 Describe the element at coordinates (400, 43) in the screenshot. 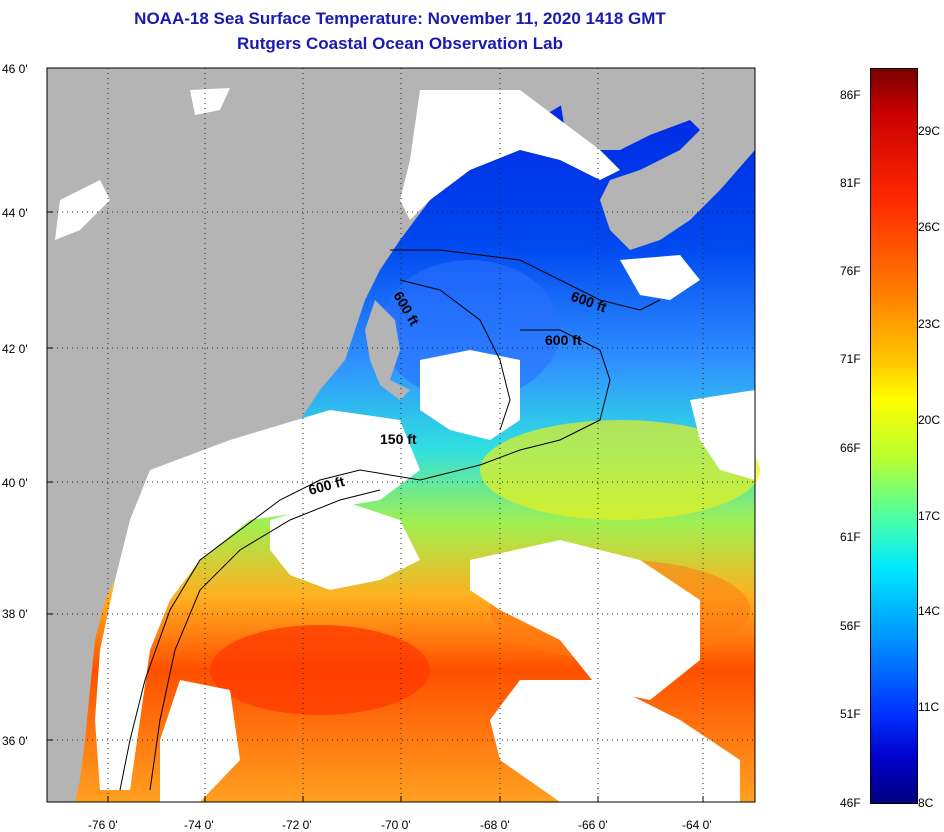

I see `map-subtitle: Rutgers Coastal Ocean Observation Lab` at that location.